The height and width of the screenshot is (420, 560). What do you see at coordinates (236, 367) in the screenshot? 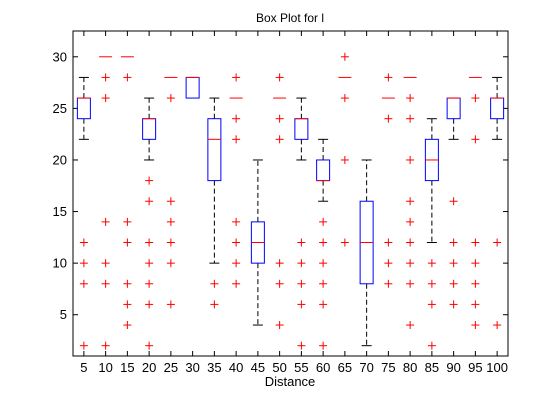
I see `x-tick-label: 40` at bounding box center [236, 367].